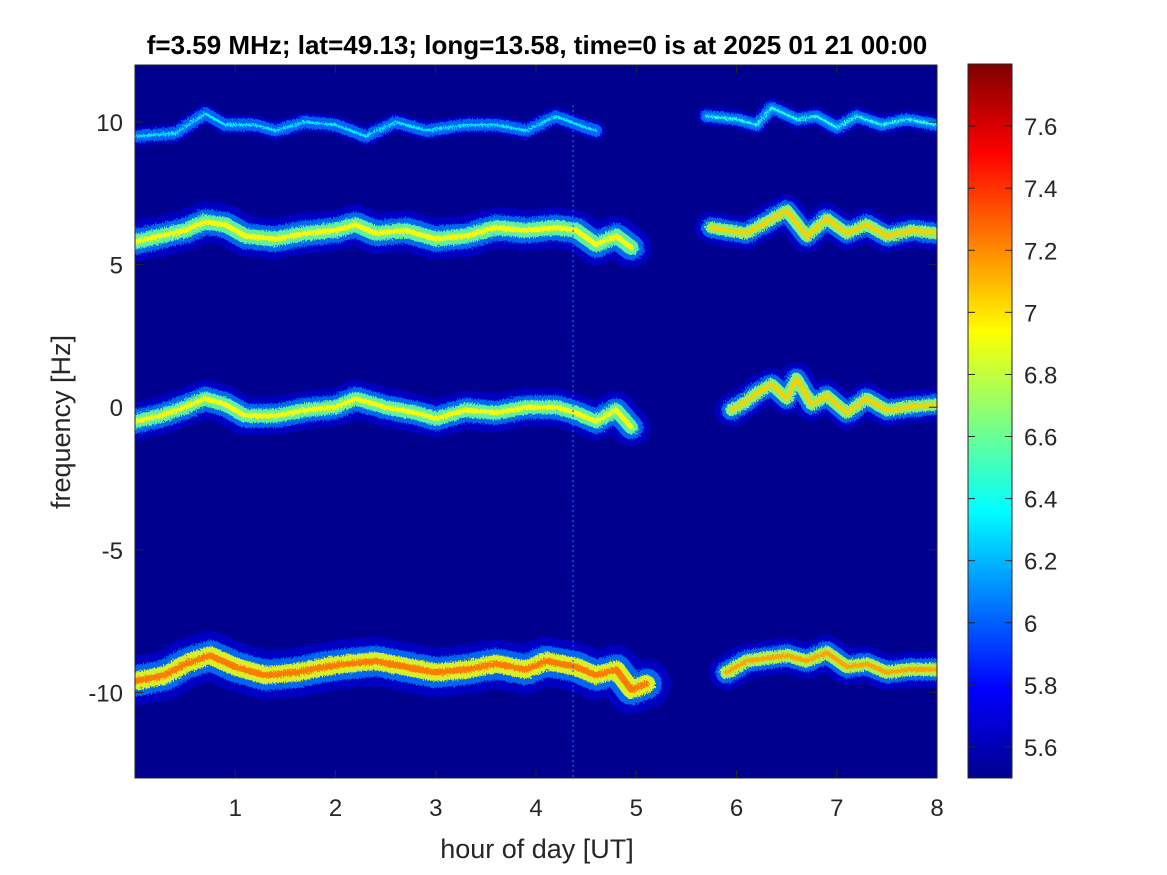  What do you see at coordinates (109, 123) in the screenshot?
I see `y-tick-label: 10` at bounding box center [109, 123].